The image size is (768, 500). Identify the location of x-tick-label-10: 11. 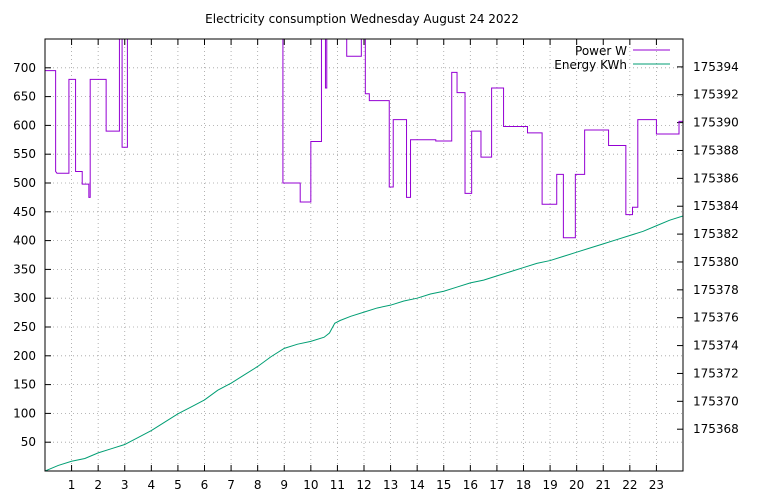
(337, 485).